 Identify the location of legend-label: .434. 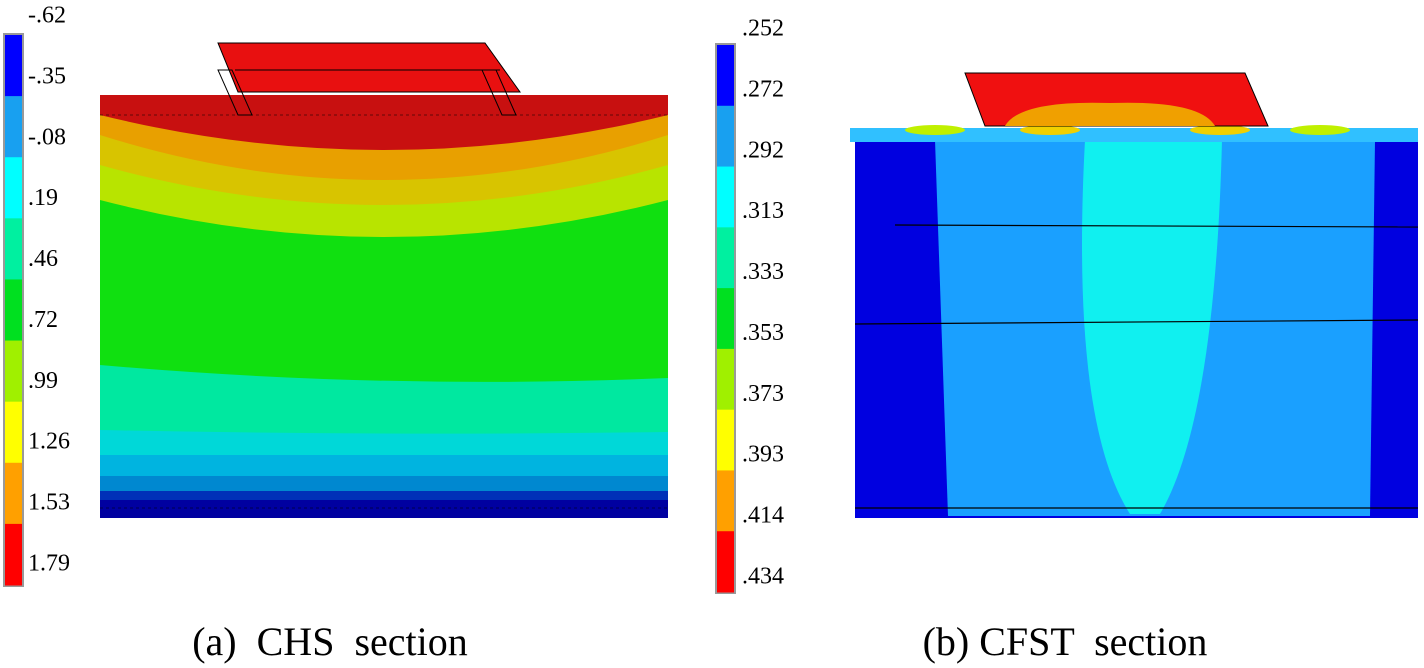
(763, 577).